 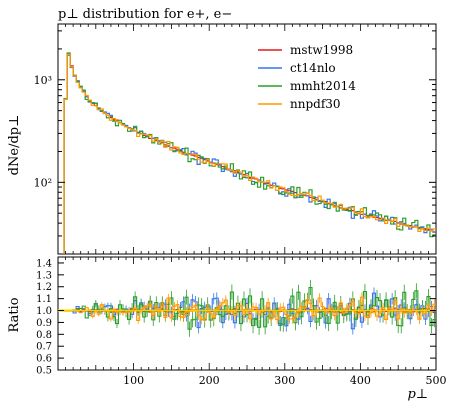 I want to click on main-y-tick-label: 10², so click(x=43, y=182).